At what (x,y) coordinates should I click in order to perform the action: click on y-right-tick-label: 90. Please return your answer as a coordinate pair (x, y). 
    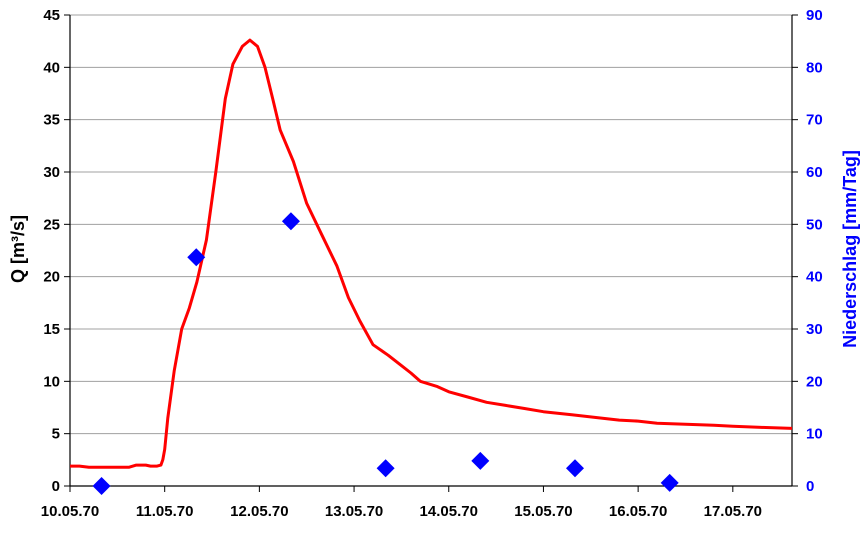
    Looking at the image, I should click on (814, 15).